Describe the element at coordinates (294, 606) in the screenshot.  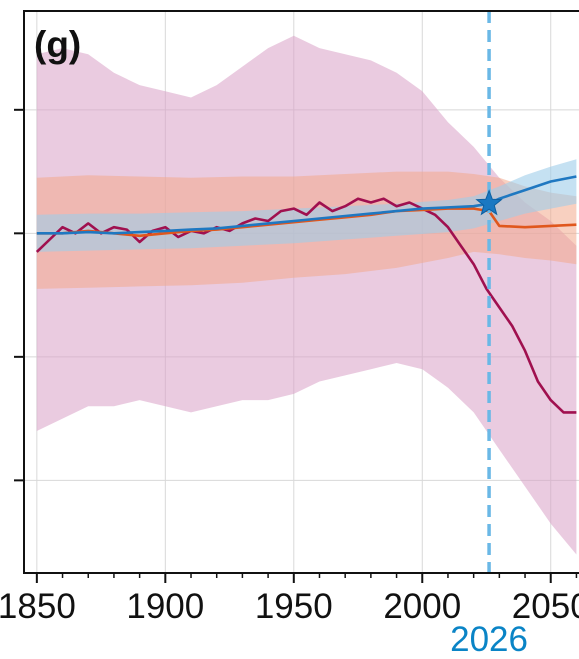
I see `x-tick-label: 1950` at that location.